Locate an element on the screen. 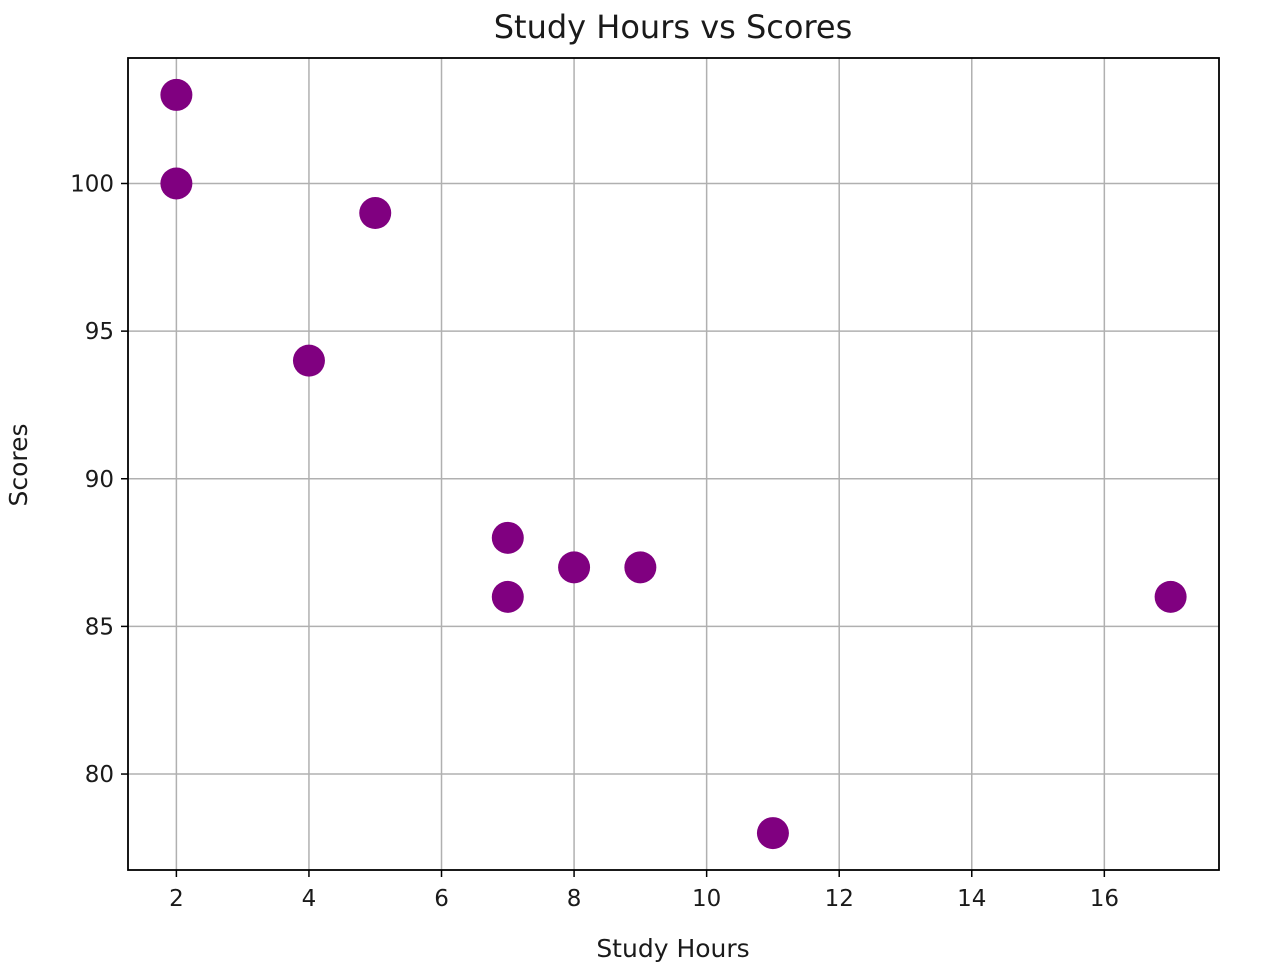  x-tick-label: 6 is located at coordinates (441, 899).